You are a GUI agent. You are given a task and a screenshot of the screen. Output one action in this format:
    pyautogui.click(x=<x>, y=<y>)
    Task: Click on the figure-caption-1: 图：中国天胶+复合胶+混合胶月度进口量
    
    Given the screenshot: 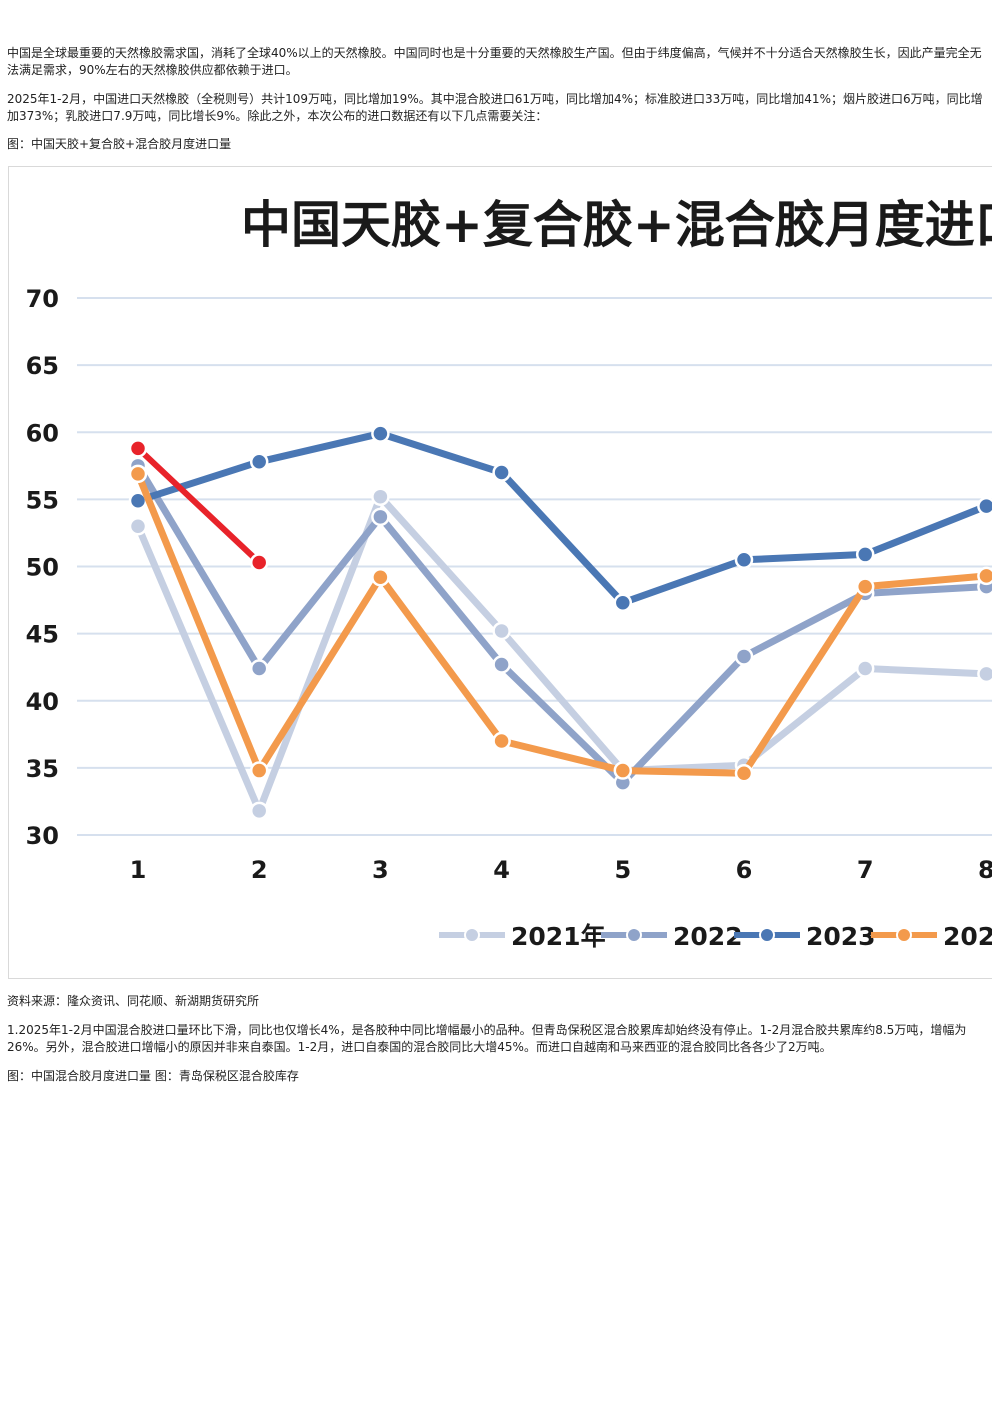 What is the action you would take?
    pyautogui.click(x=119, y=144)
    